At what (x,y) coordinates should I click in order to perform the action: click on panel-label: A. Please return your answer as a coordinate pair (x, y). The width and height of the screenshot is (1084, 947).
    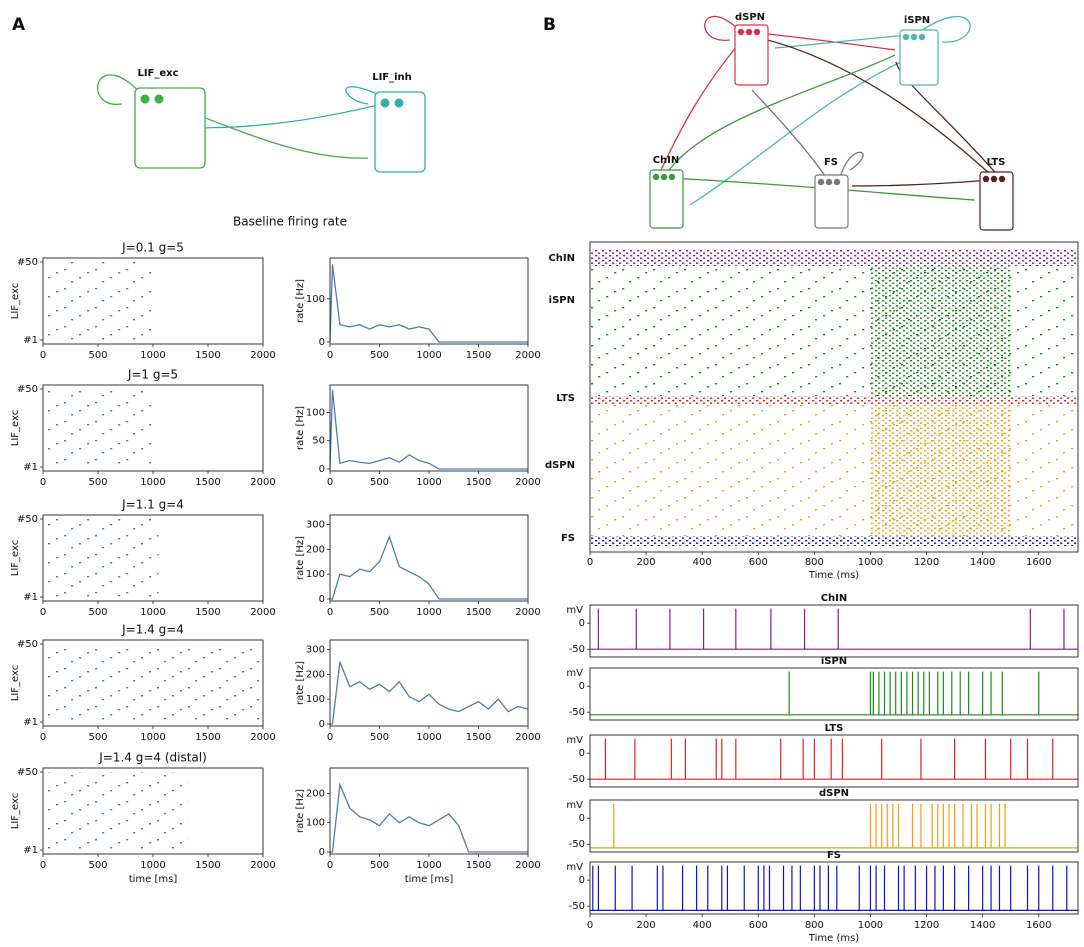
    Looking at the image, I should click on (19, 25).